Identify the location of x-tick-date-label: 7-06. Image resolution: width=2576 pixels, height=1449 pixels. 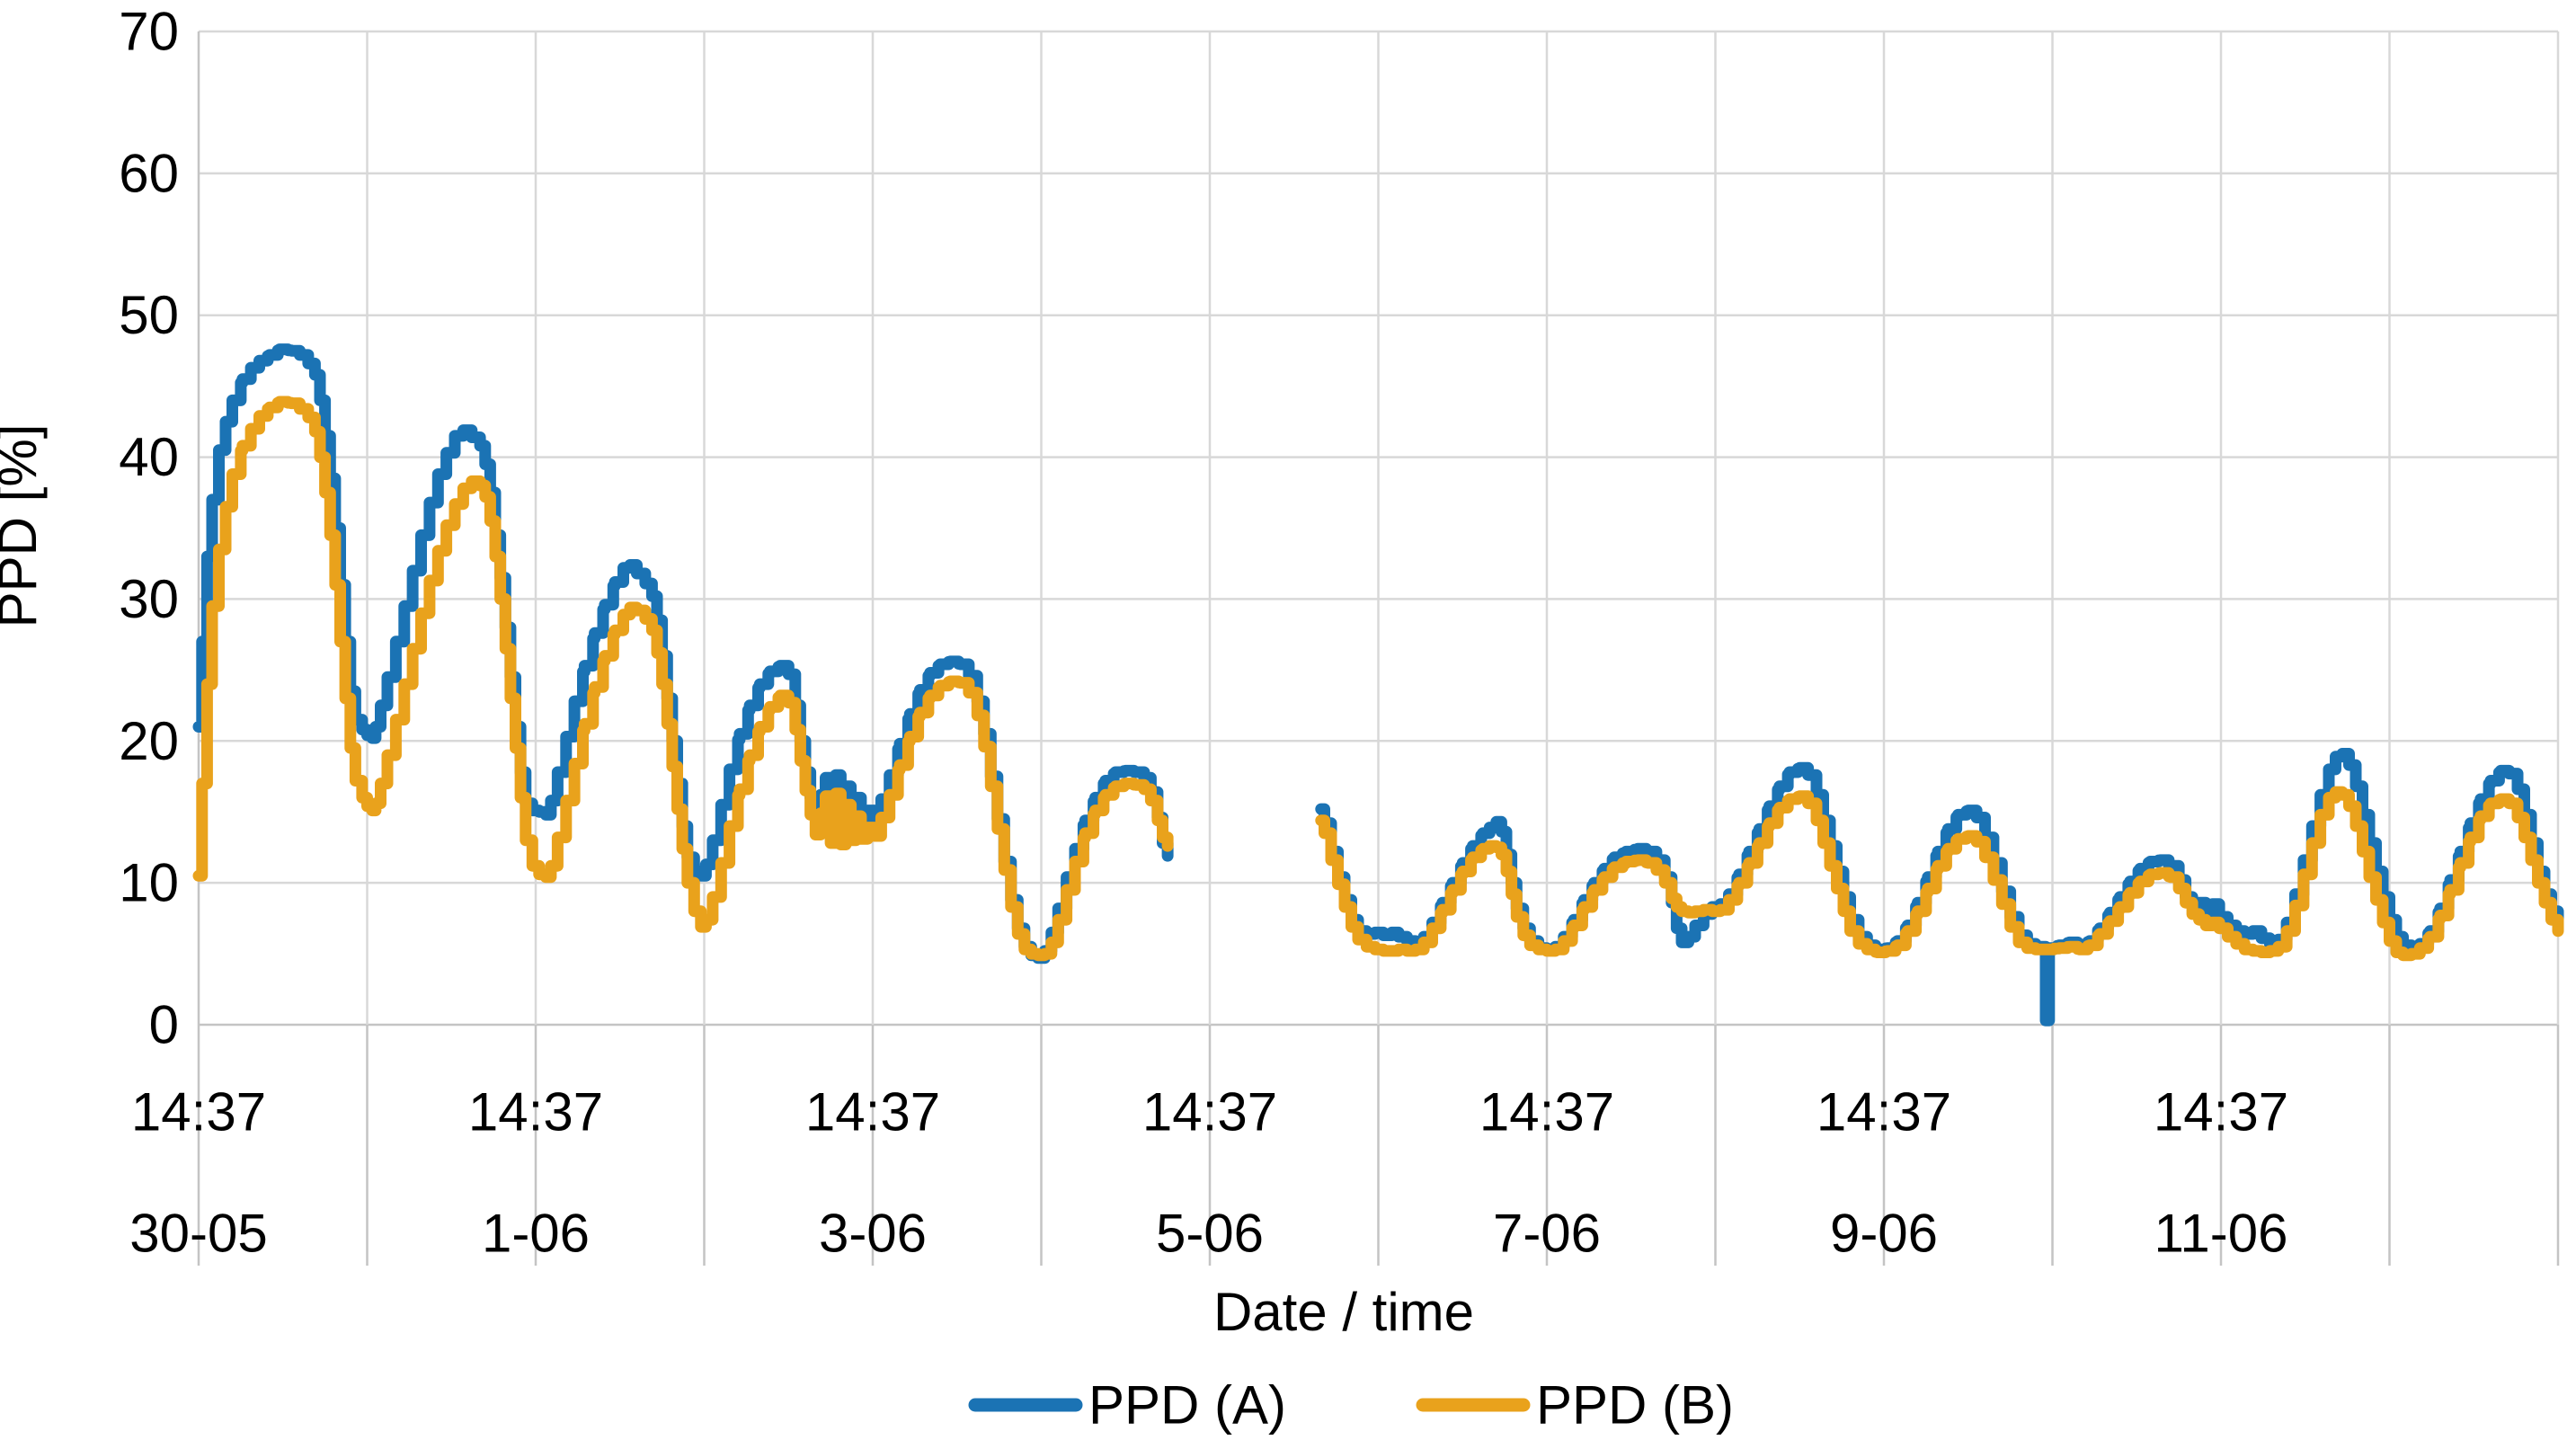
(1547, 1234).